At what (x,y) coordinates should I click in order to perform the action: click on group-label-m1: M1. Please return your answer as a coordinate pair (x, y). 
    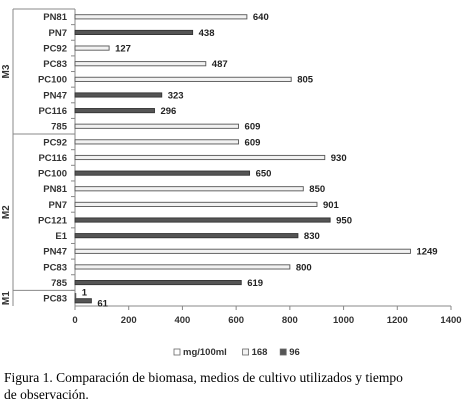
    Looking at the image, I should click on (6, 298).